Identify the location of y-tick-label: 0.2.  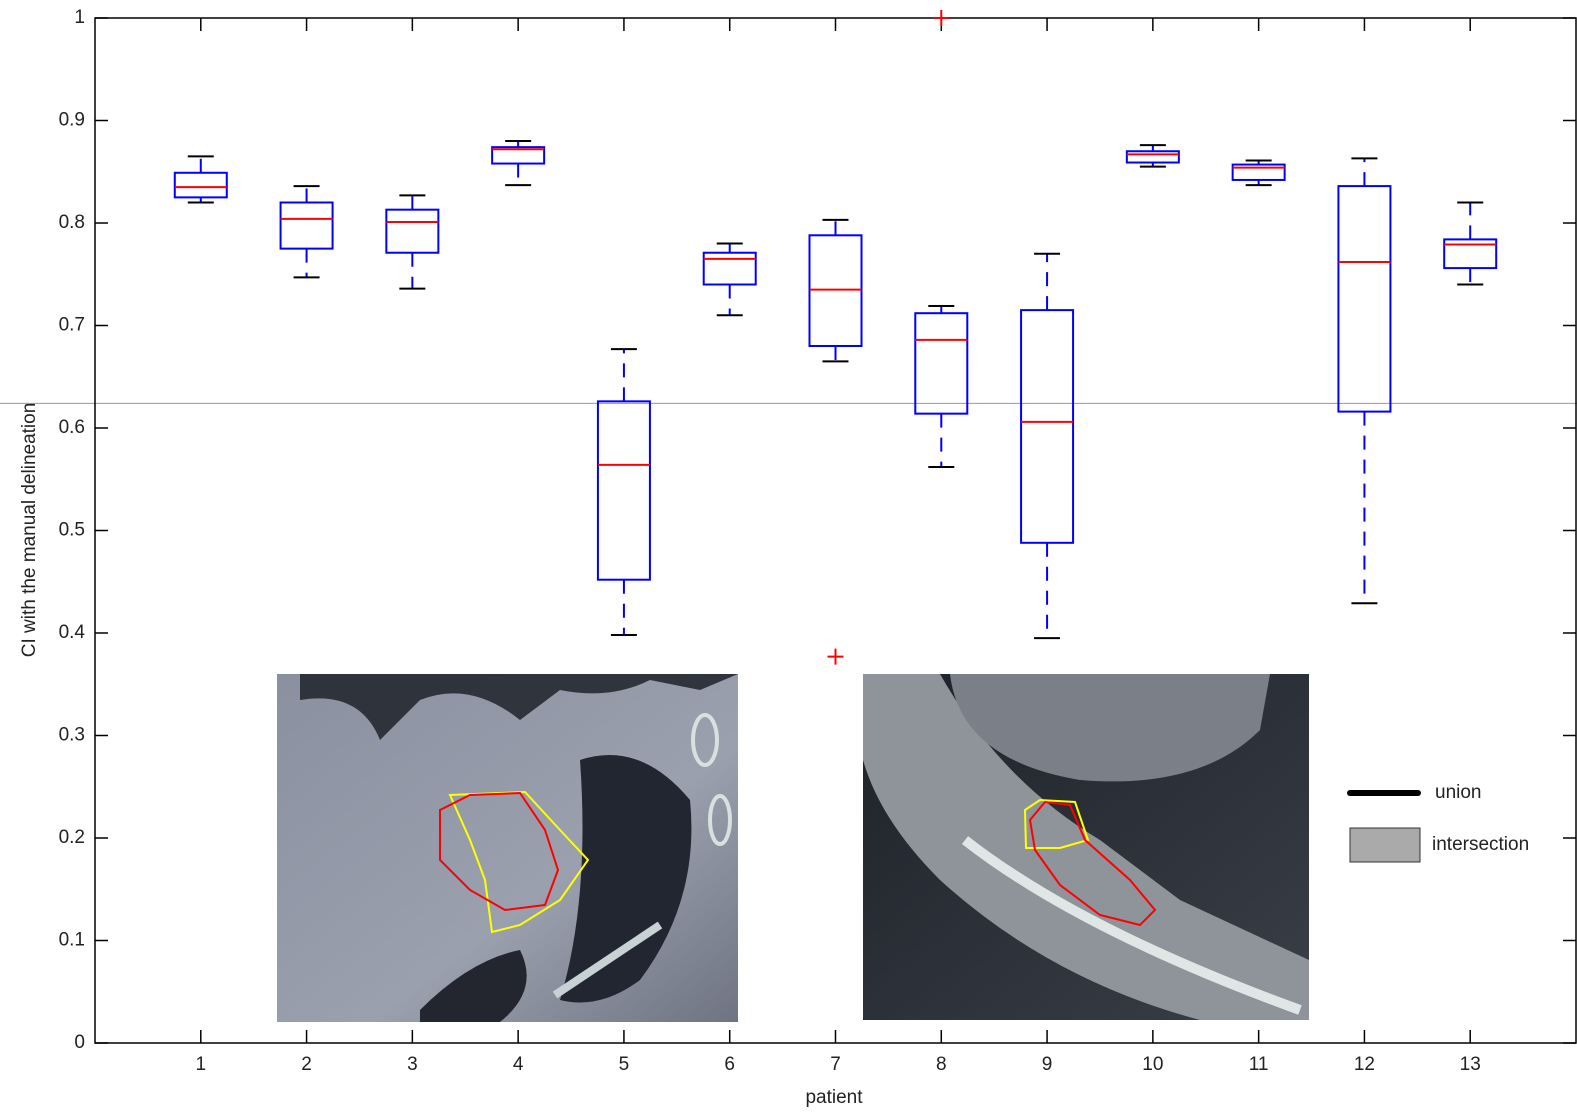
(72, 837).